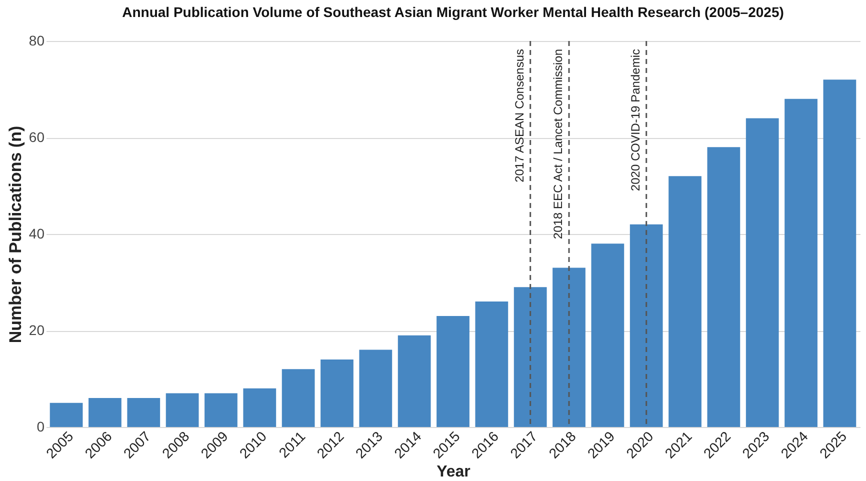 The height and width of the screenshot is (481, 866). I want to click on ref-line-label: 2020 COVID-19 Pandemic, so click(635, 120).